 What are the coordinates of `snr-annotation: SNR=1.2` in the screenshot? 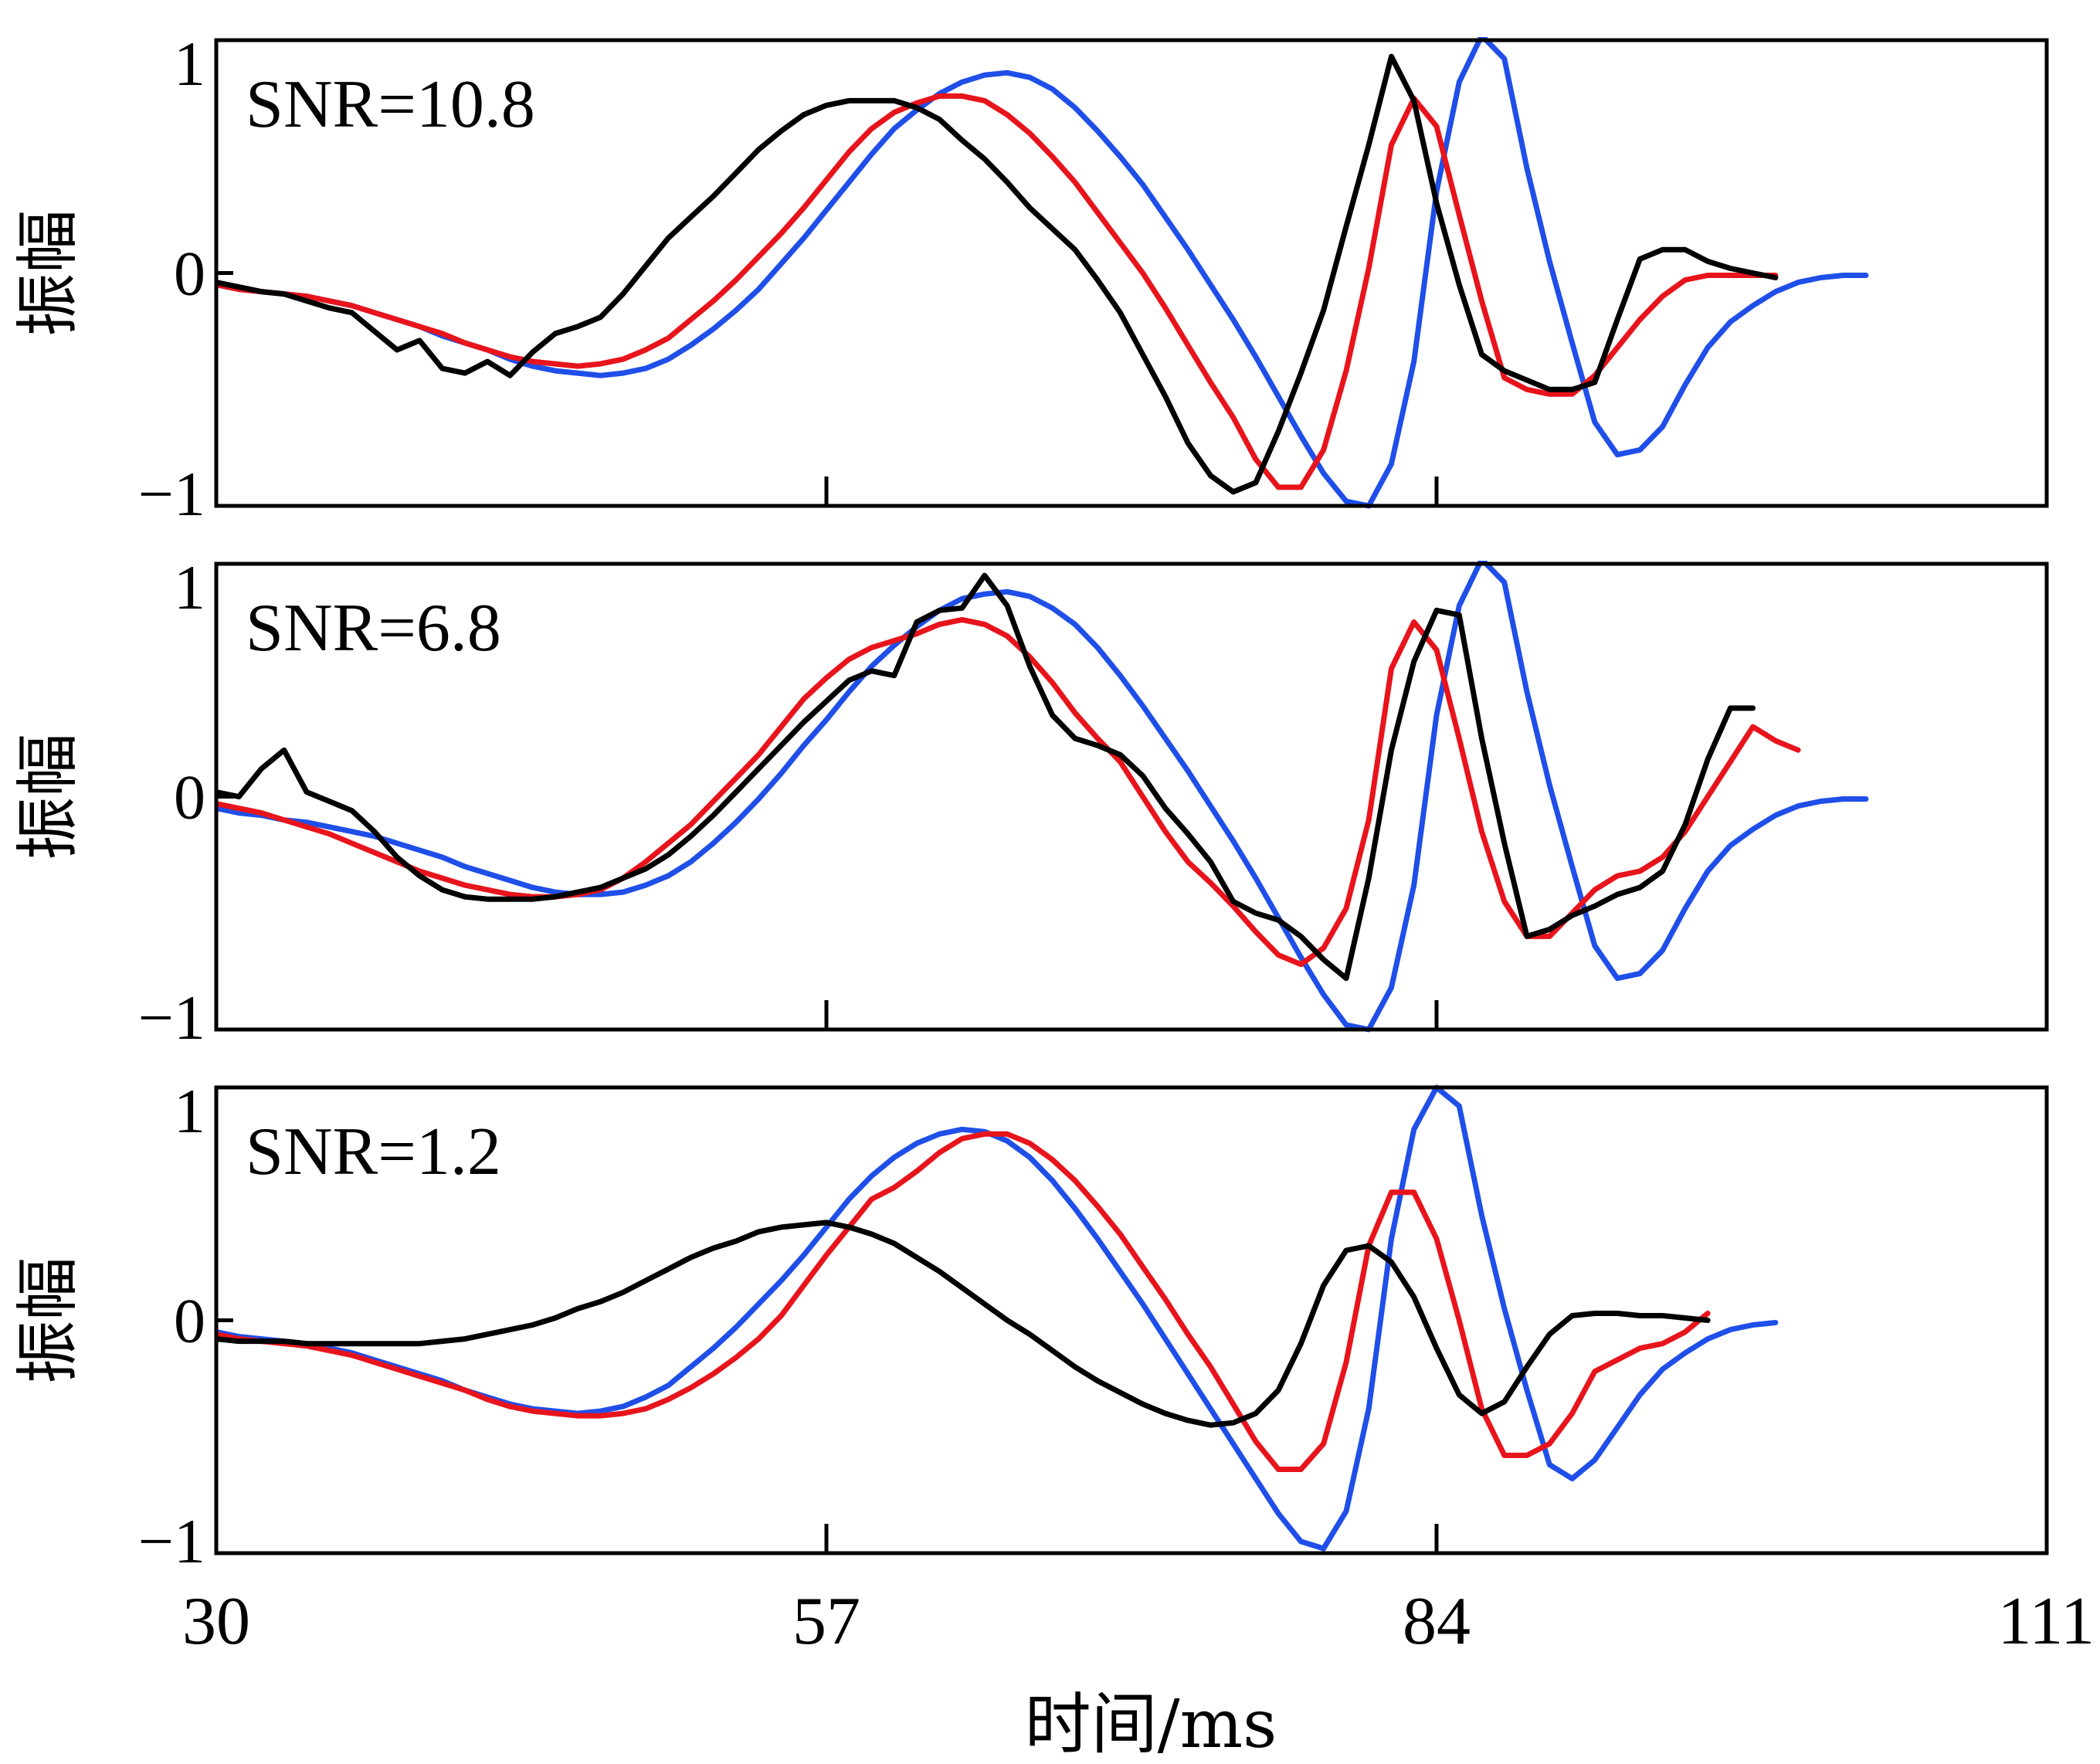 It's located at (373, 1152).